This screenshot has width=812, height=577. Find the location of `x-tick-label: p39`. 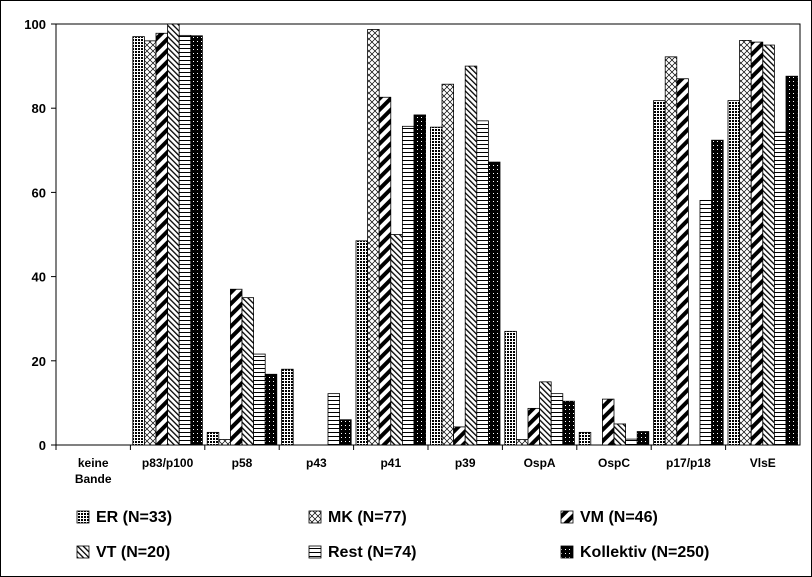

x-tick-label: p39 is located at coordinates (465, 463).